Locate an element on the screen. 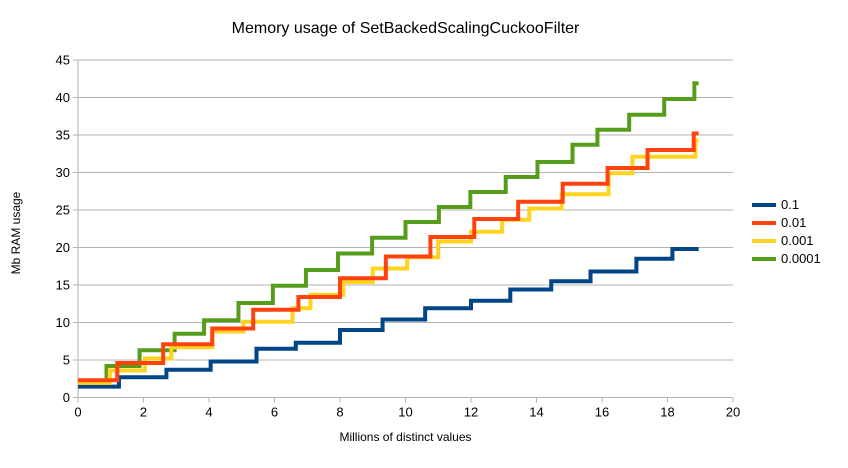  y-tick-label-45: 45 is located at coordinates (63, 60).